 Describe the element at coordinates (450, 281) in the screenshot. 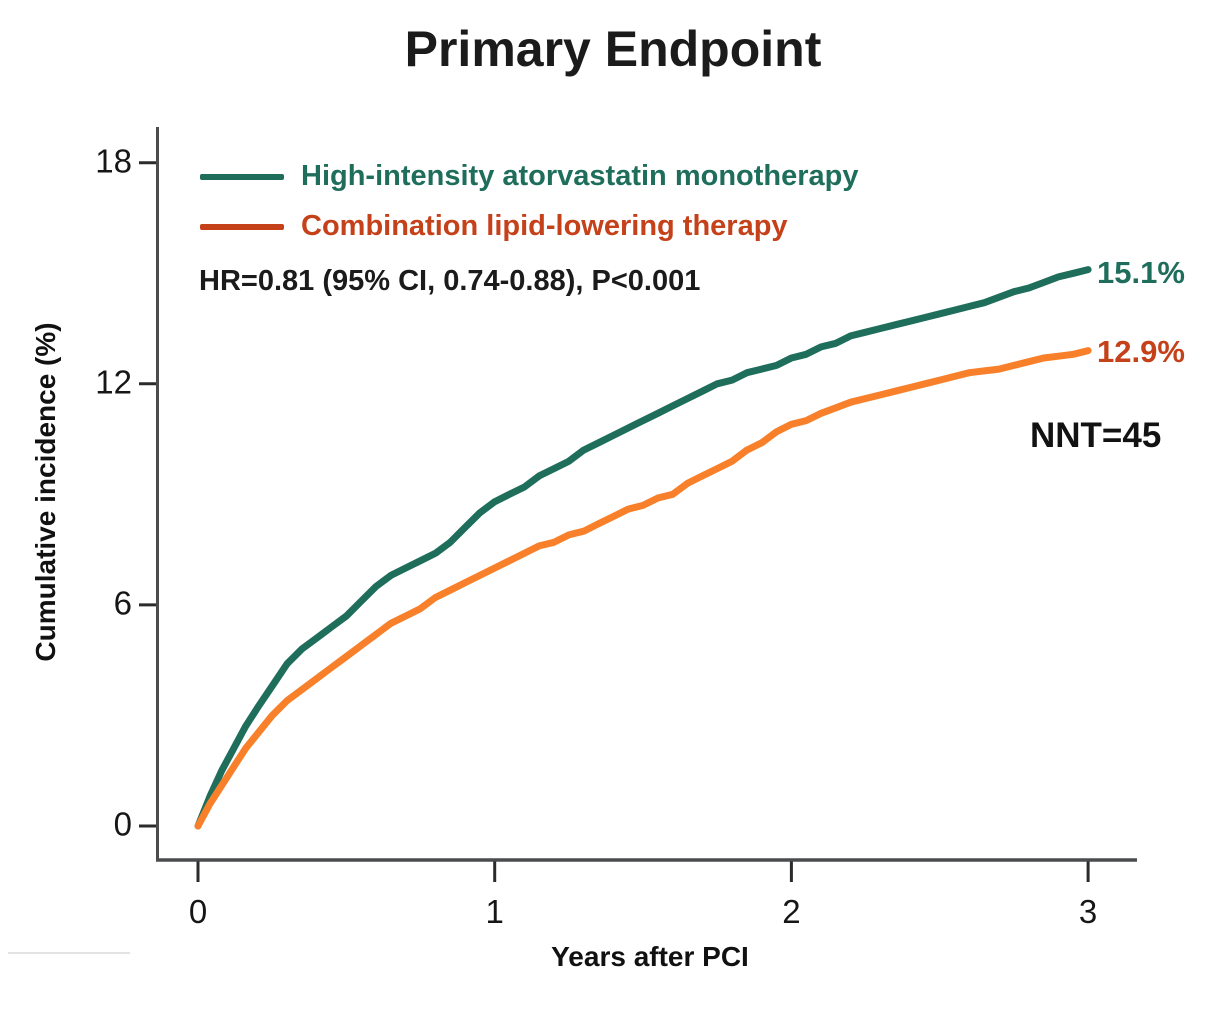

I see `hazard-ratio-annotation: HR=0.81 (95% CI, 0.74-0.88), P<0.001` at that location.